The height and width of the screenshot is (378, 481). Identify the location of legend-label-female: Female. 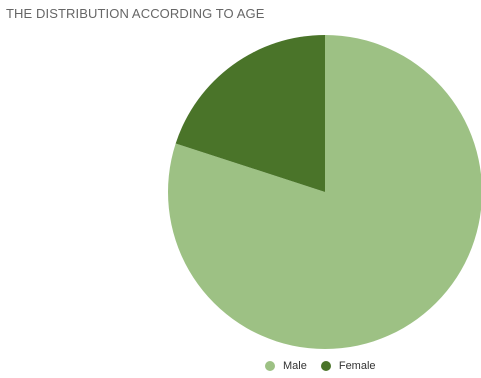
(357, 366).